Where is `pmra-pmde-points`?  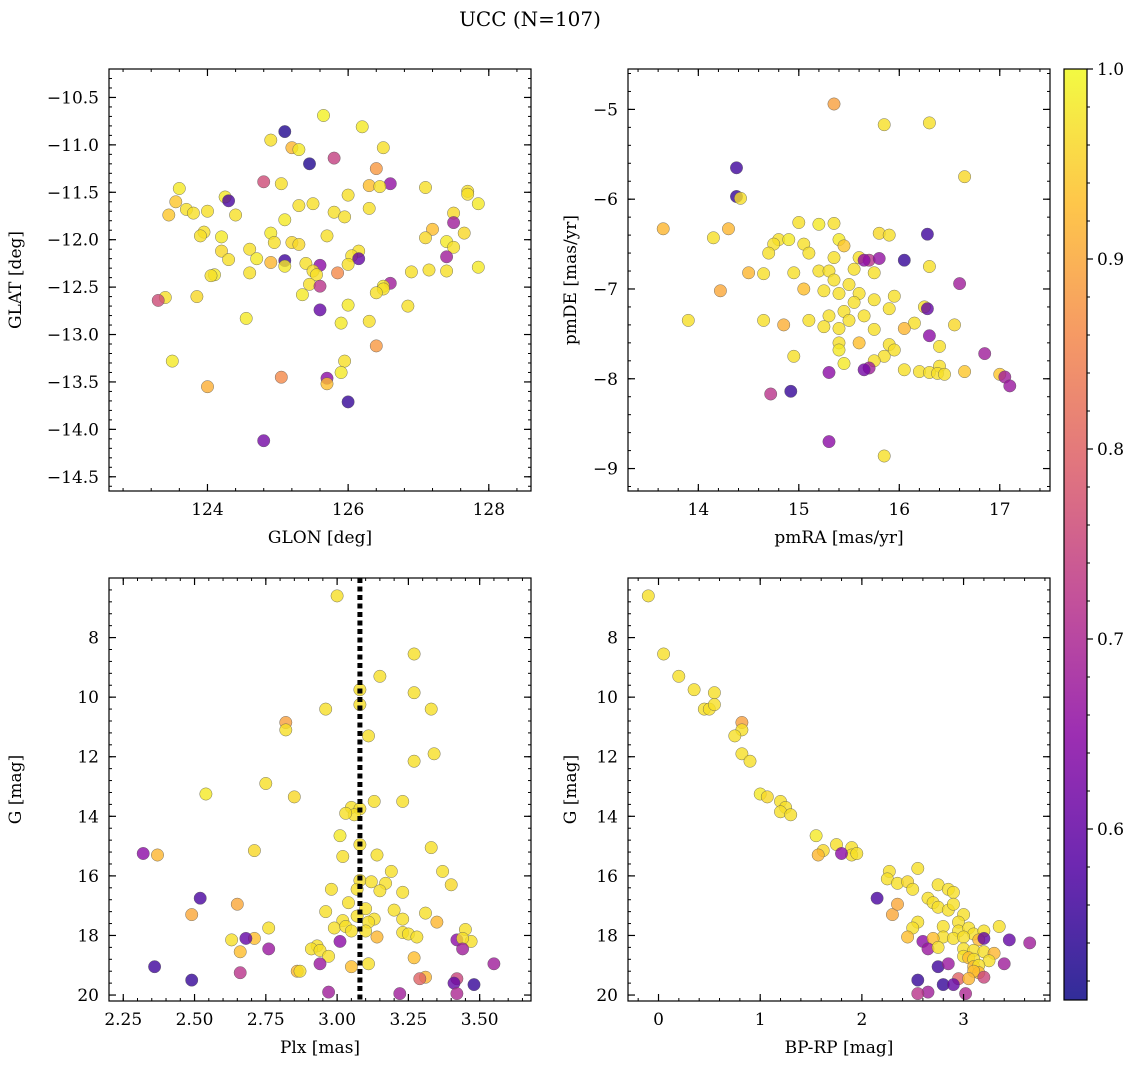 pmra-pmde-points is located at coordinates (836, 280).